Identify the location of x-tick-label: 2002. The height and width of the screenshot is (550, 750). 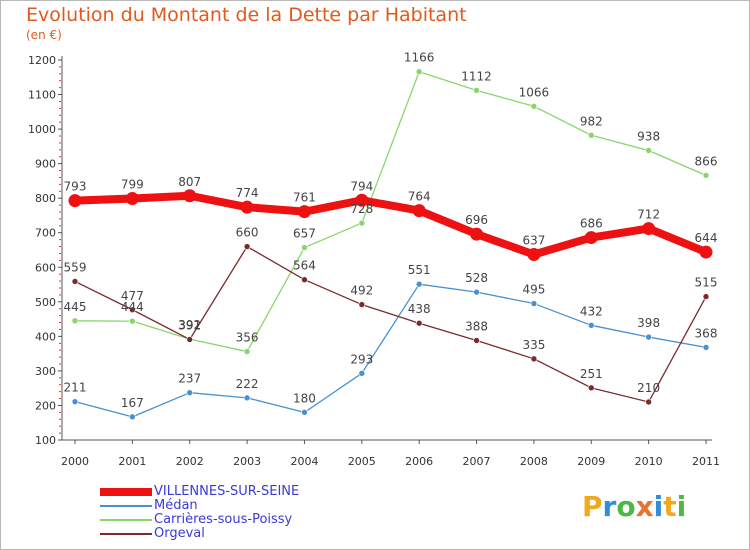
(190, 461).